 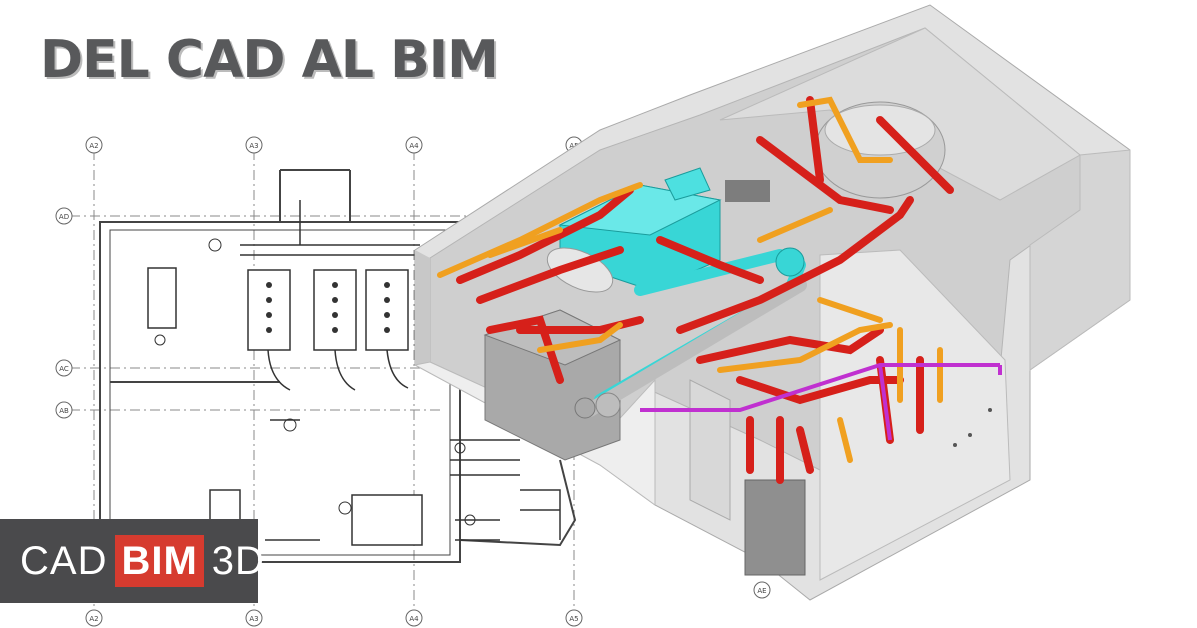 What do you see at coordinates (414, 619) in the screenshot?
I see `grid-label-bottom-a4: A4` at bounding box center [414, 619].